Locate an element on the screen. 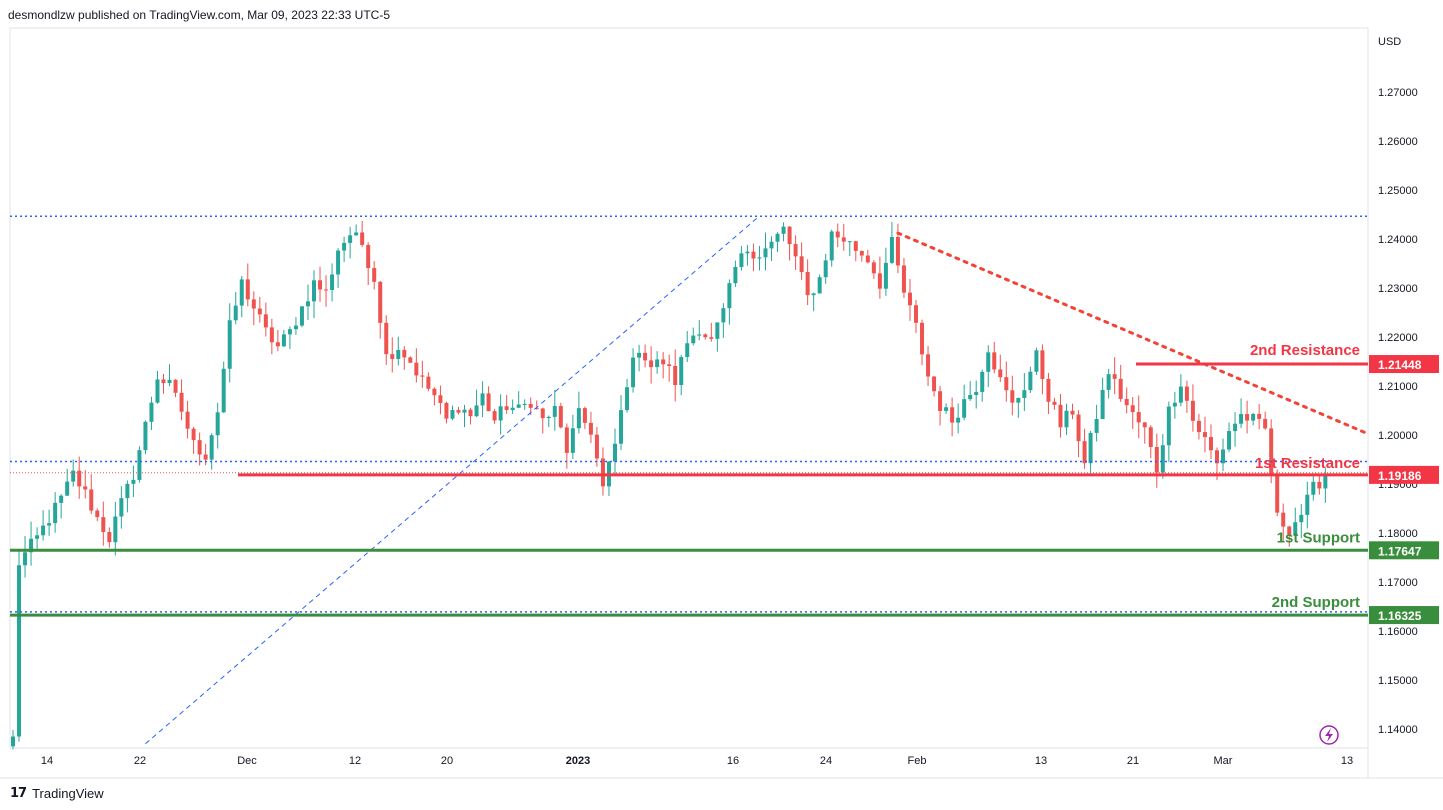 This screenshot has height=810, width=1443. x-tick-label: 24 is located at coordinates (826, 761).